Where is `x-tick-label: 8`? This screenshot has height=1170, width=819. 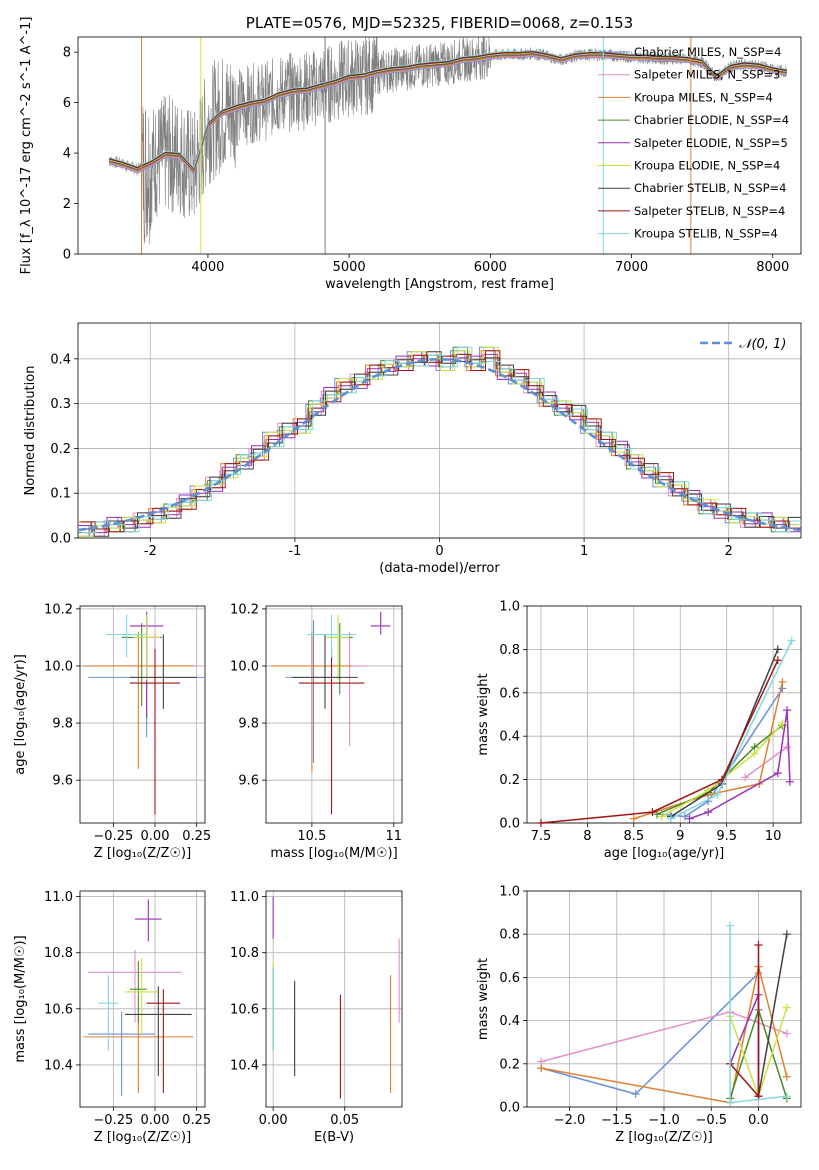
x-tick-label: 8 is located at coordinates (587, 836).